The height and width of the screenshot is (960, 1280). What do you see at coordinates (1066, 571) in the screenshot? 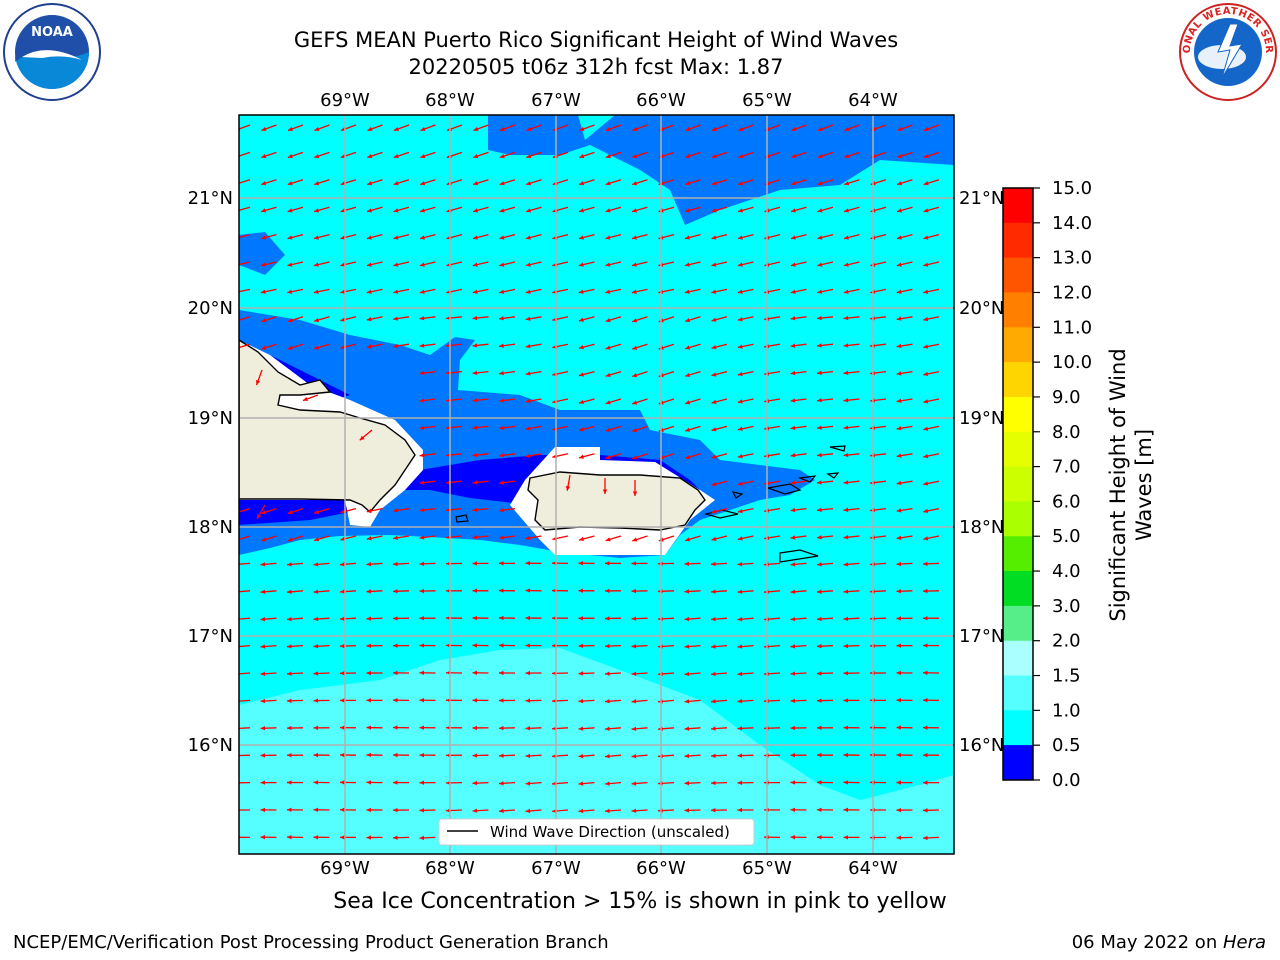
I see `colorbar-tick-label: 4.0` at bounding box center [1066, 571].